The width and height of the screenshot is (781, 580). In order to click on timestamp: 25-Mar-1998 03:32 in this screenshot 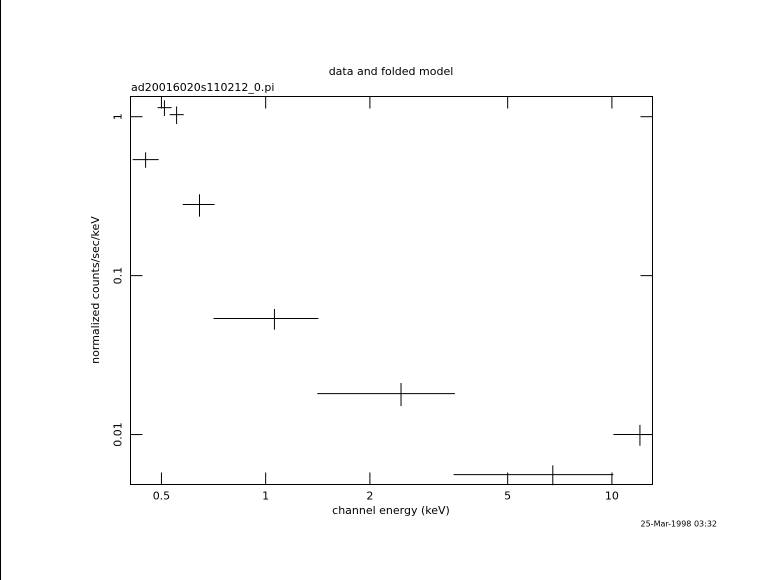, I will do `click(679, 524)`.